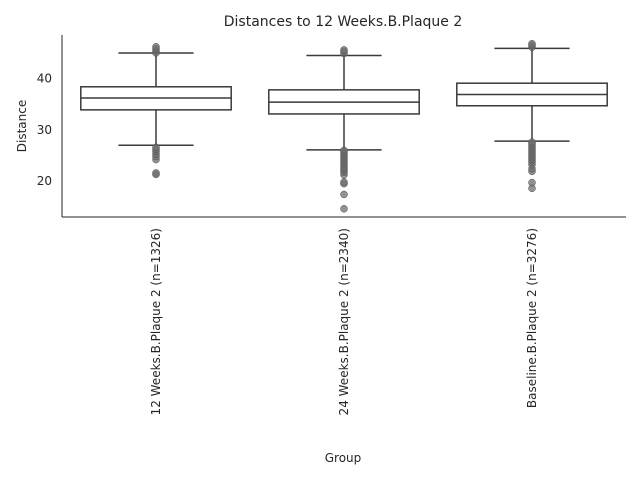 This screenshot has width=640, height=480. What do you see at coordinates (44, 79) in the screenshot?
I see `y-tick-label: 40` at bounding box center [44, 79].